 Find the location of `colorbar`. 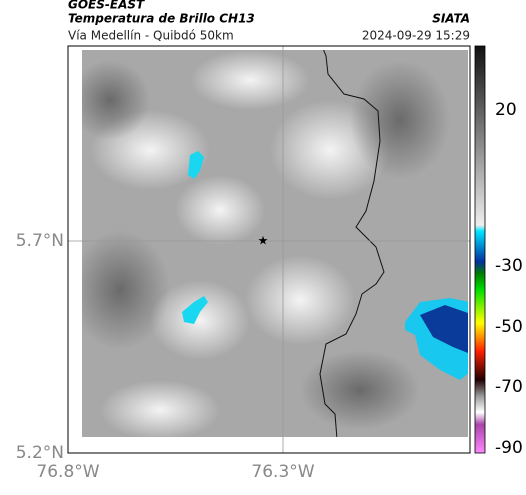

colorbar is located at coordinates (480, 249).